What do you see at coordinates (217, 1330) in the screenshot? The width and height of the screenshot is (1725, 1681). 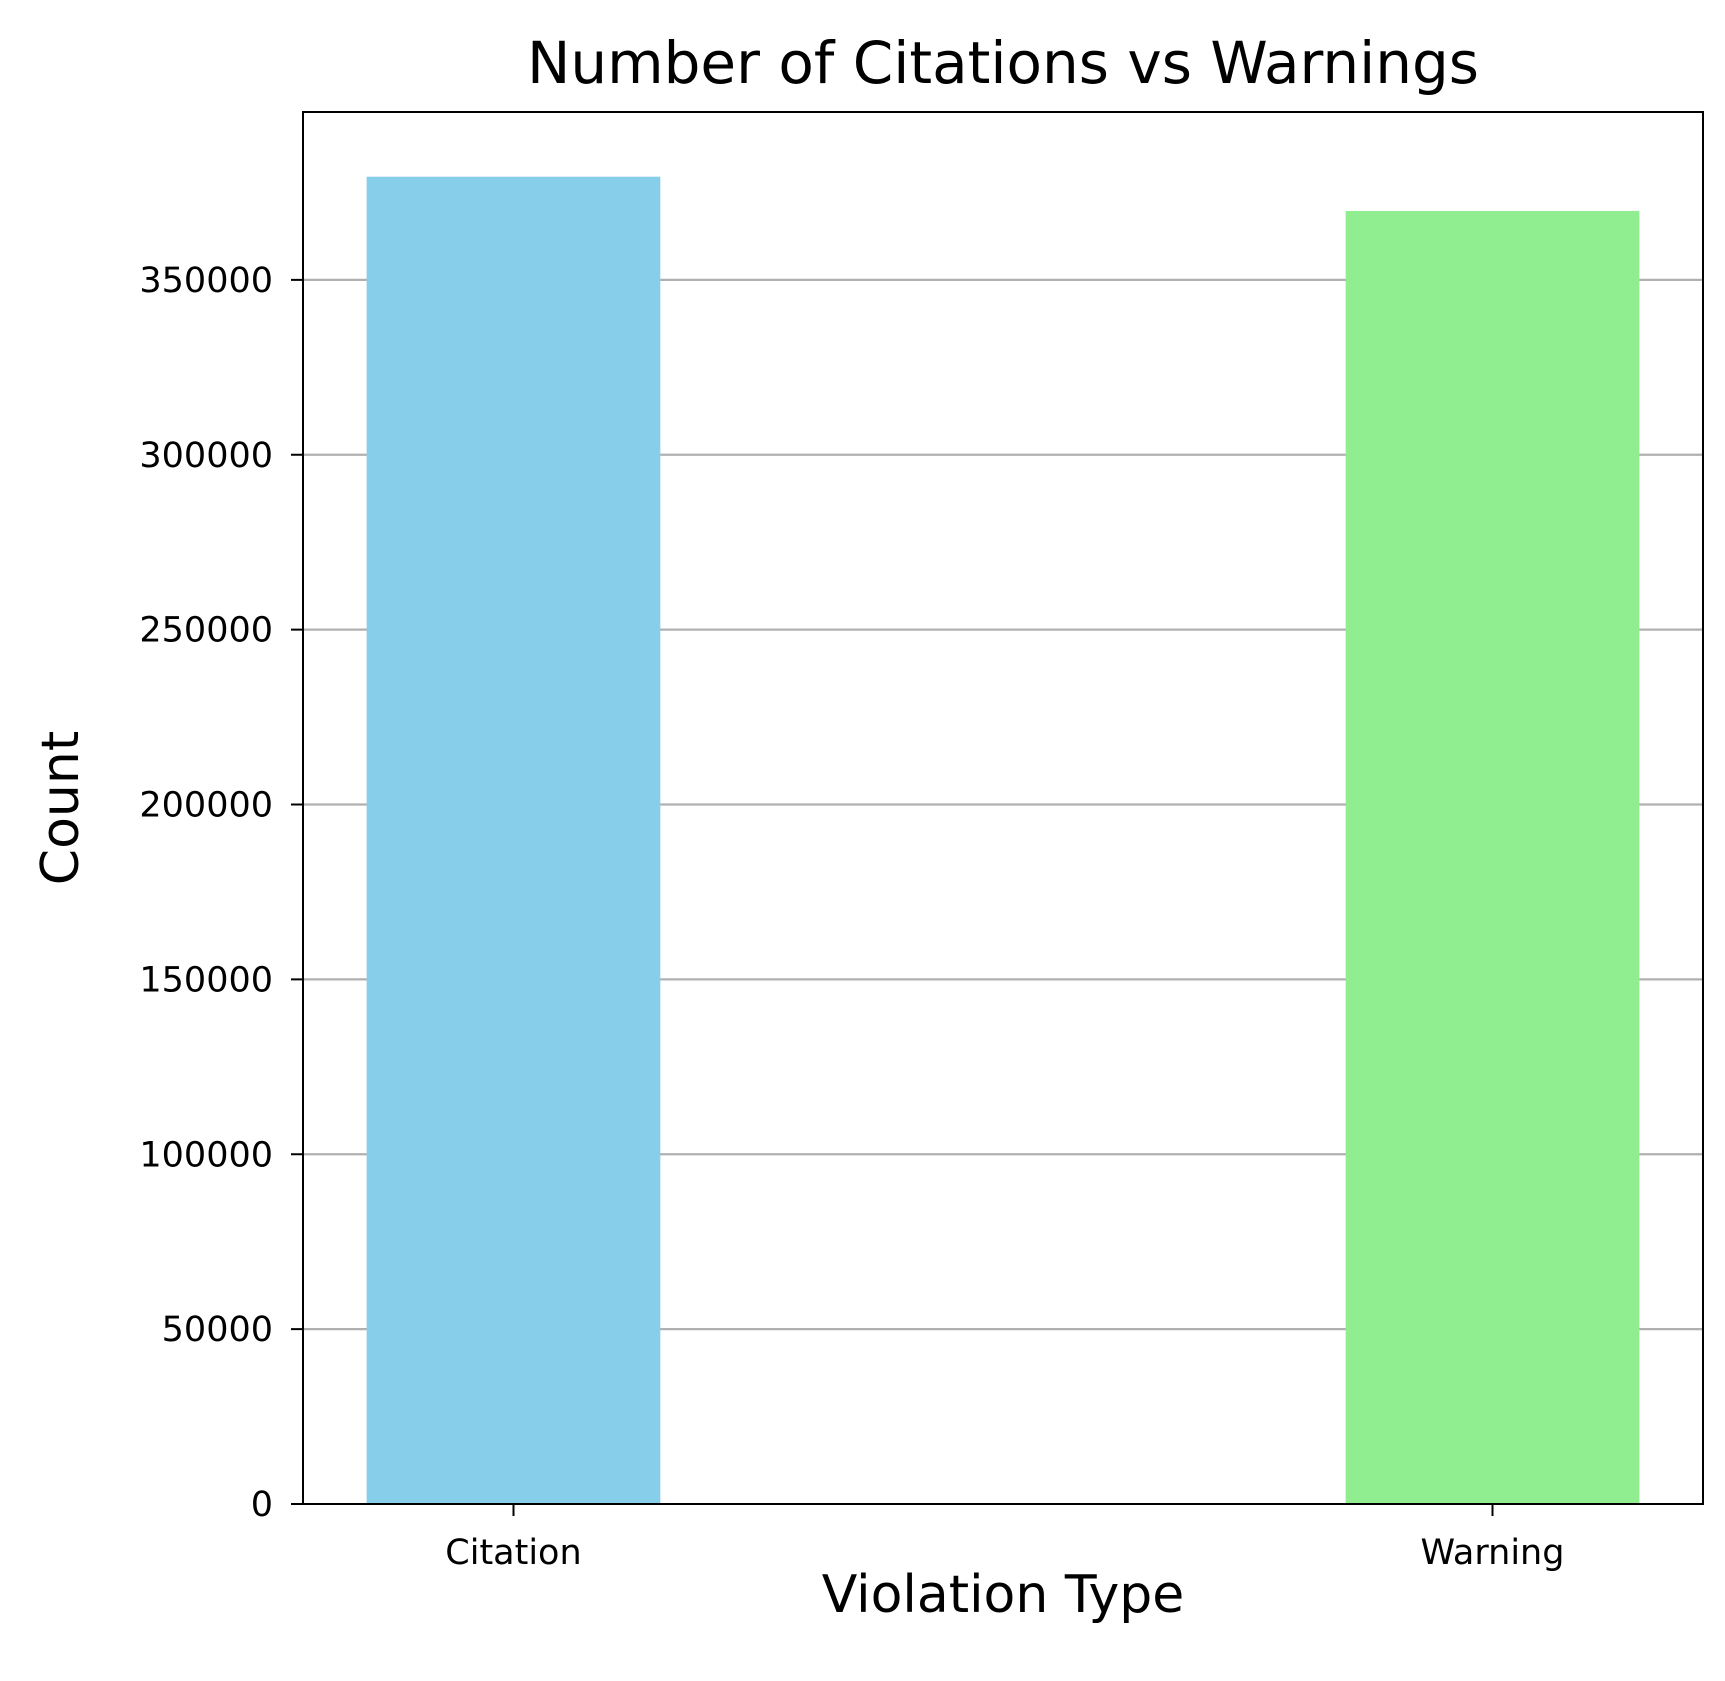 I see `y-tick-label: 50000` at bounding box center [217, 1330].